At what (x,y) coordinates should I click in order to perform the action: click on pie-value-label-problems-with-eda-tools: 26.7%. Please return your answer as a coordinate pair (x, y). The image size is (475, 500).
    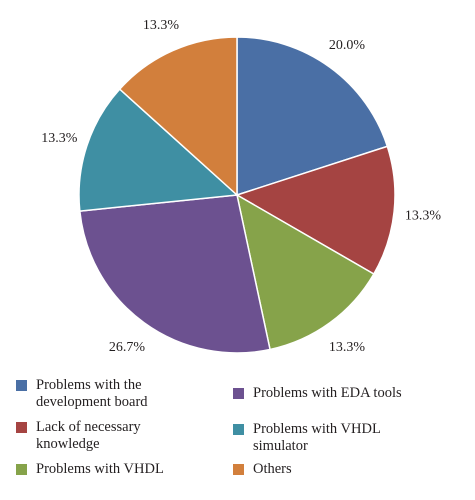
    Looking at the image, I should click on (127, 347).